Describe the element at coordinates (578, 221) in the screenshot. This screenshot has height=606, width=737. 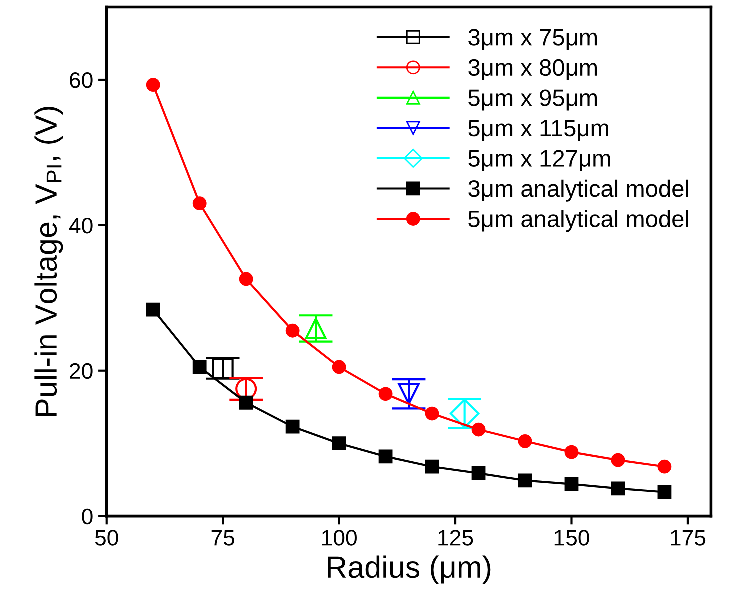
I see `legend-label: 5μm analytical model` at that location.